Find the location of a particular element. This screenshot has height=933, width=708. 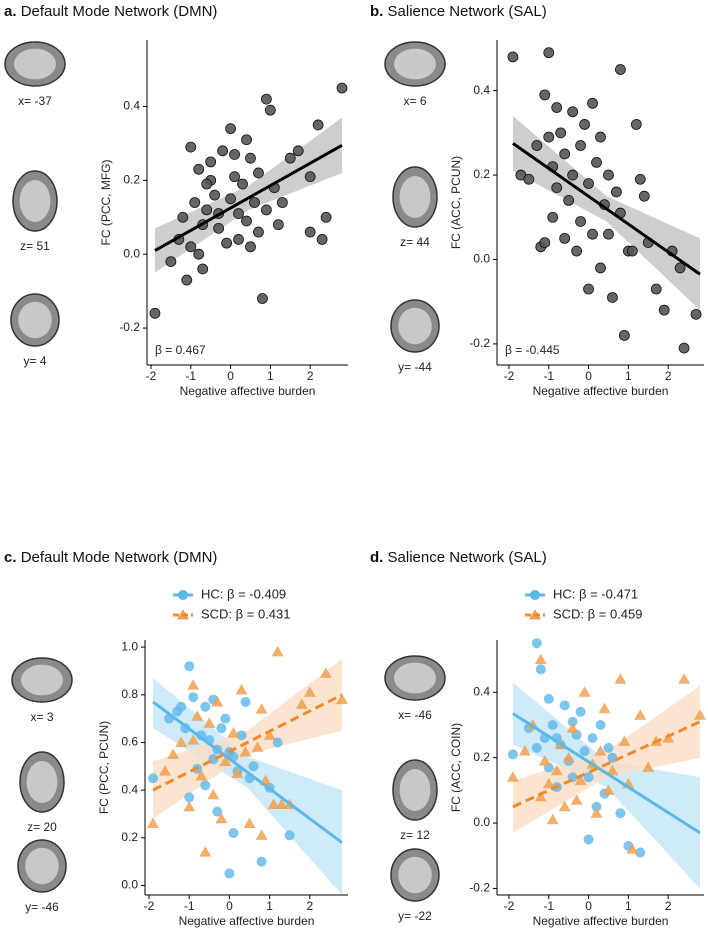

slice-label: x= -37 is located at coordinates (35, 101).